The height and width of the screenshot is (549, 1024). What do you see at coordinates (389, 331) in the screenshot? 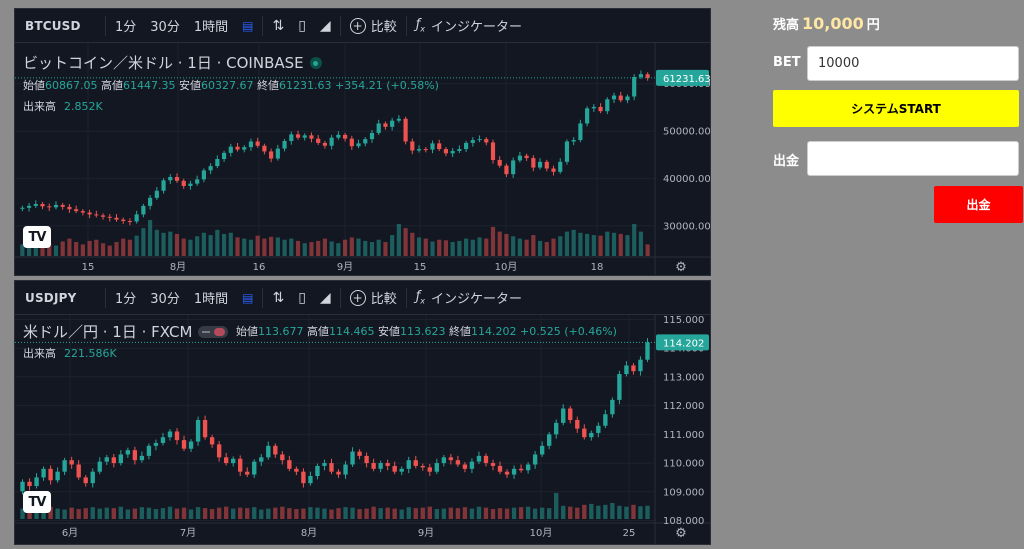
I see `low-label: 安値` at bounding box center [389, 331].